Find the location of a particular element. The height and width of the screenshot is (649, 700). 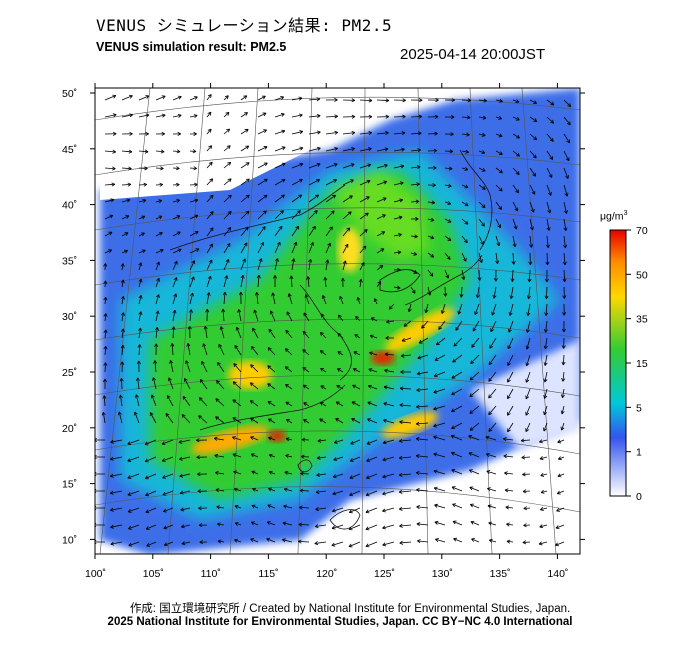

lat-tick-label: 15˚ is located at coordinates (69, 485).